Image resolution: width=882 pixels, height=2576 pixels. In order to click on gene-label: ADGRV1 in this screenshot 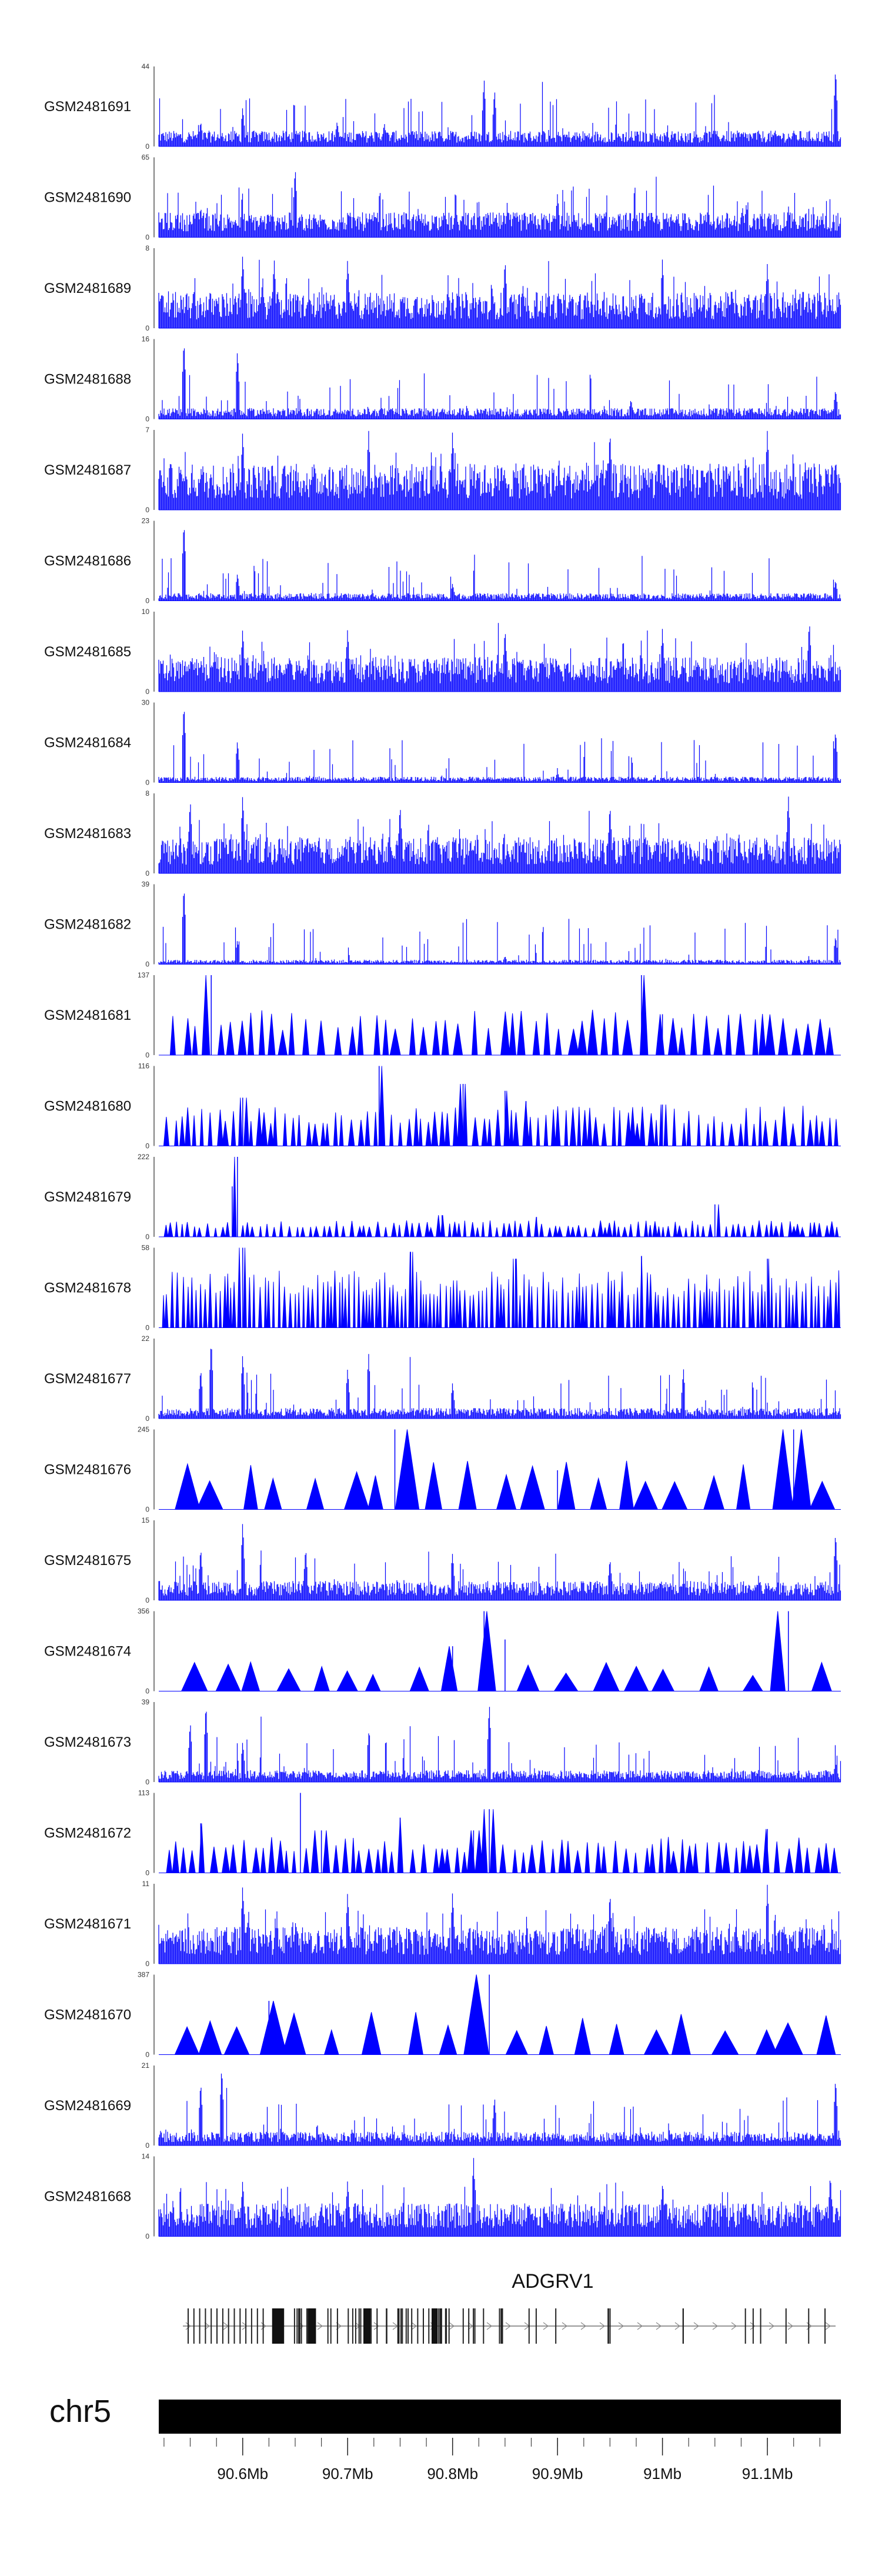, I will do `click(552, 2281)`.